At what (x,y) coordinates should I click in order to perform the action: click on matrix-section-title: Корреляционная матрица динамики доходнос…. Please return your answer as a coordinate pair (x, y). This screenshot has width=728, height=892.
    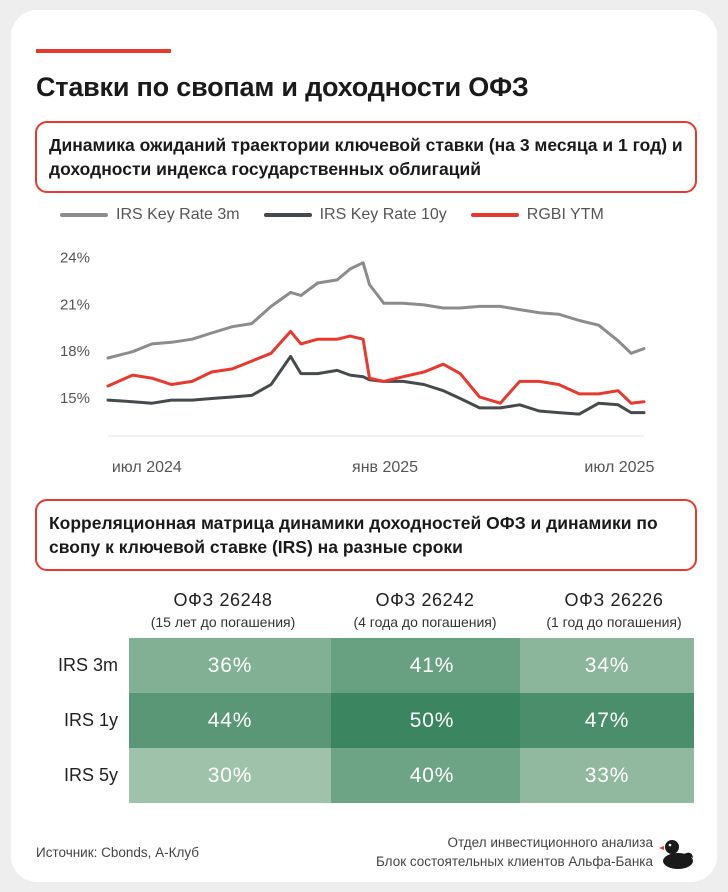
    Looking at the image, I should click on (366, 535).